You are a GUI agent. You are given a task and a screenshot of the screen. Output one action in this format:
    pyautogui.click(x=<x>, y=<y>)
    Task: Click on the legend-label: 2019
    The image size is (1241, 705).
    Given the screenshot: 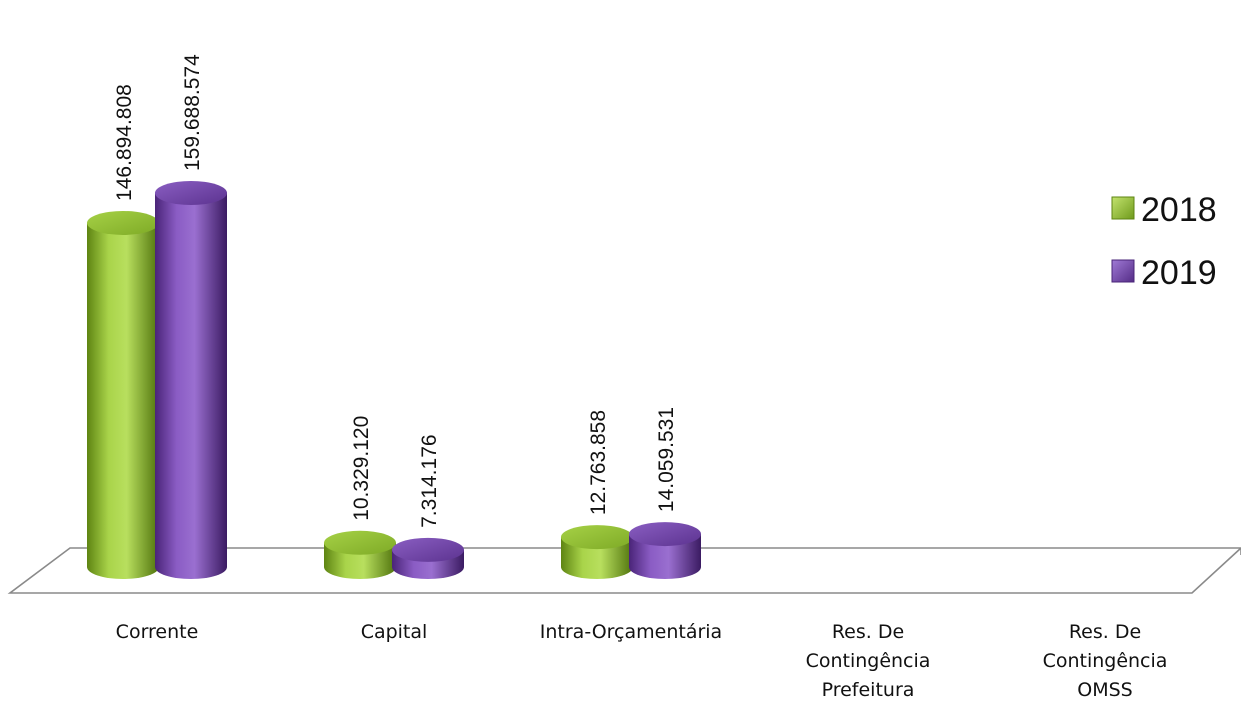 What is the action you would take?
    pyautogui.click(x=1179, y=273)
    